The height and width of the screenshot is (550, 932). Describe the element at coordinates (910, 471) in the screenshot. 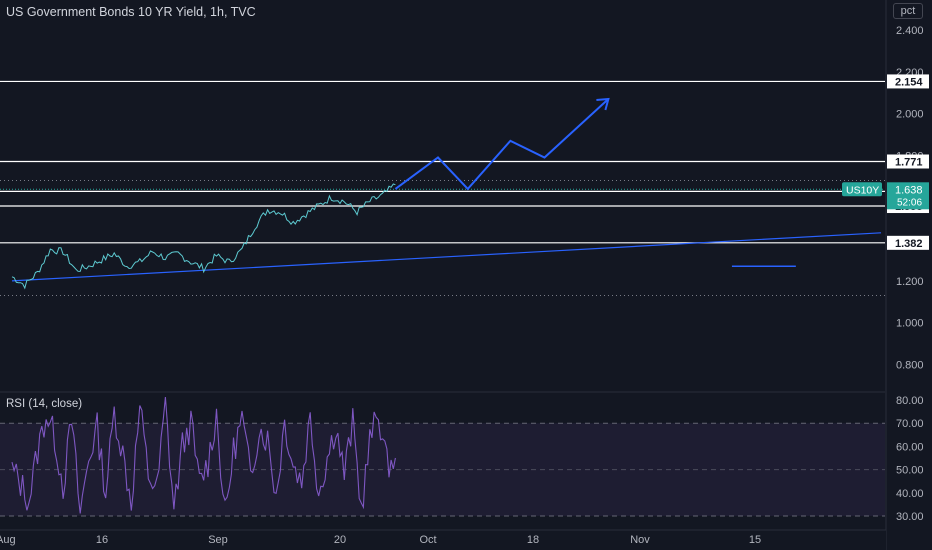

I see `rsi-tick-label: 50.00` at that location.